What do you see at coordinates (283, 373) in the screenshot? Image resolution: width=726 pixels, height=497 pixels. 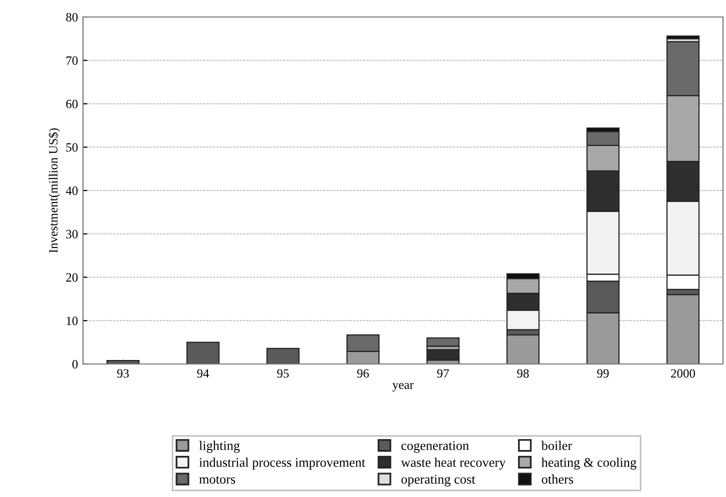 I see `x-tick-label: 95` at bounding box center [283, 373].